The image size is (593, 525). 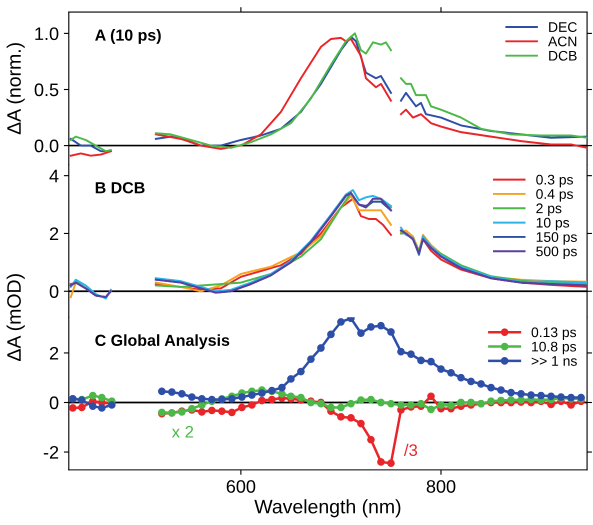 I want to click on legend-label: DCB, so click(x=563, y=55).